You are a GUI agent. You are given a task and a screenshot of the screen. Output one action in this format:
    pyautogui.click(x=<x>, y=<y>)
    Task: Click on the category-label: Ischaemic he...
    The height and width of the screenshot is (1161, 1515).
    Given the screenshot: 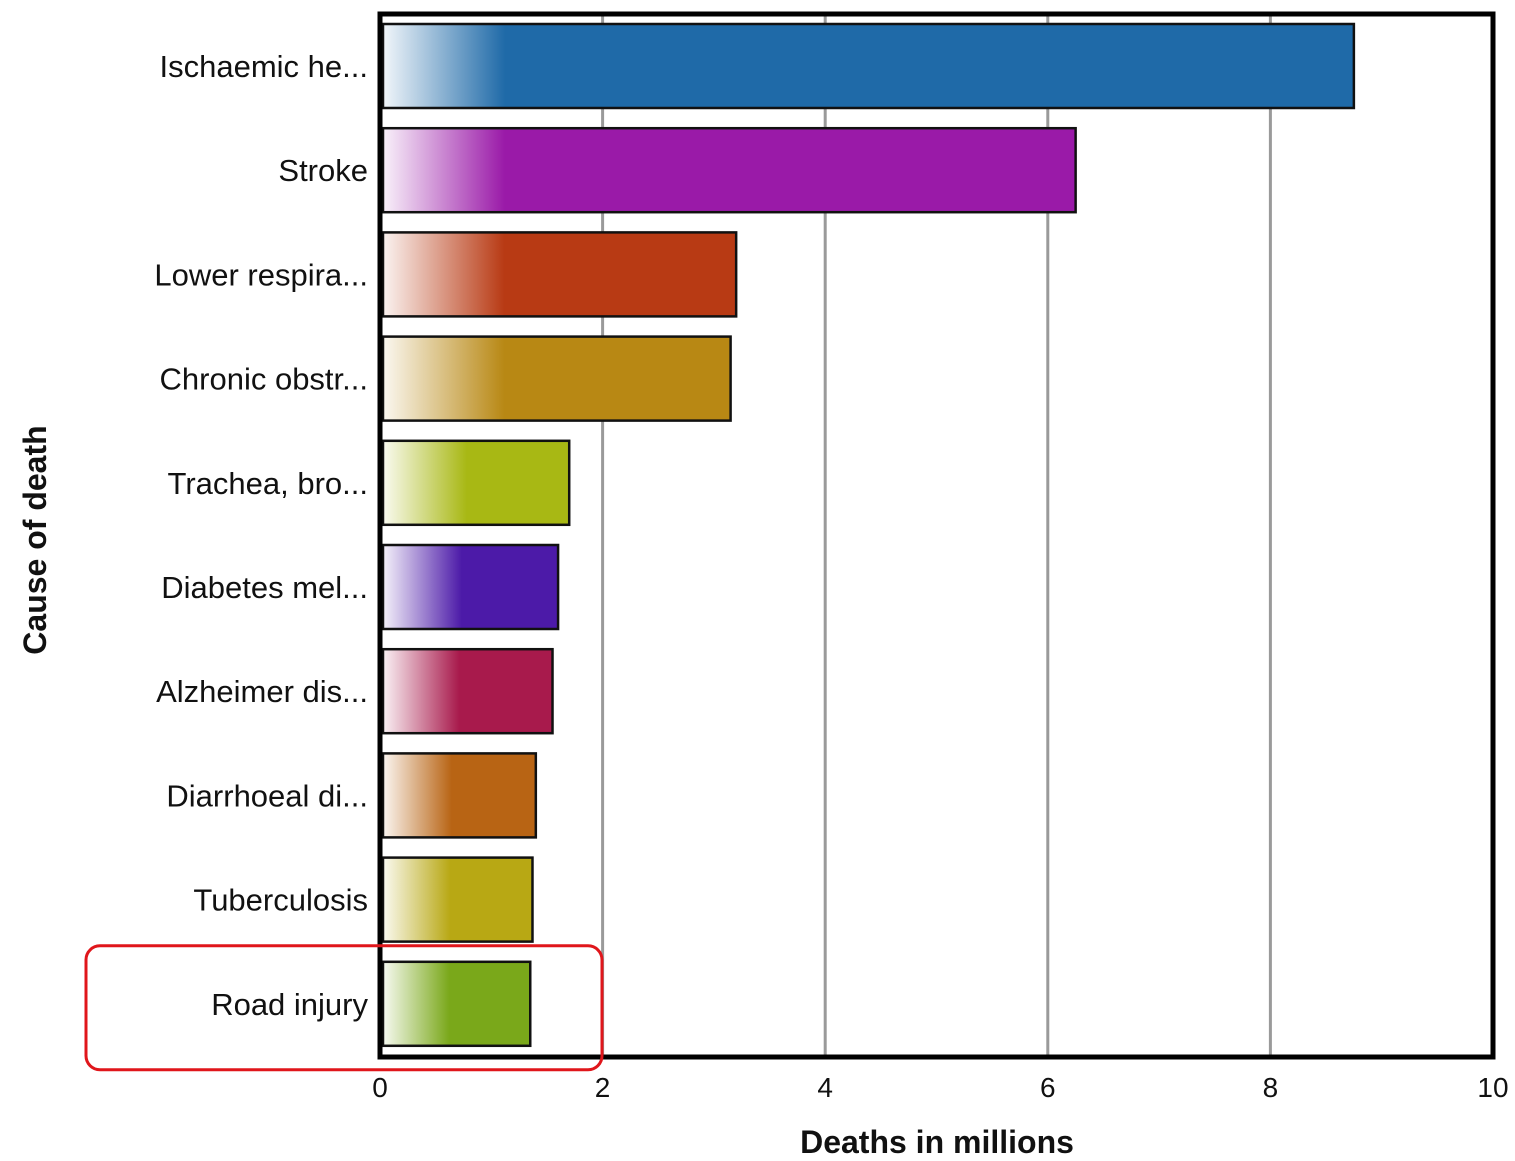 What is the action you would take?
    pyautogui.click(x=264, y=66)
    